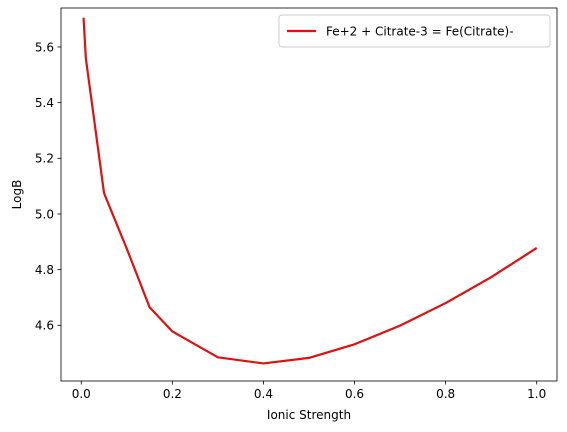 The height and width of the screenshot is (432, 567). Describe the element at coordinates (263, 394) in the screenshot. I see `x-tick-label: 0.4` at that location.